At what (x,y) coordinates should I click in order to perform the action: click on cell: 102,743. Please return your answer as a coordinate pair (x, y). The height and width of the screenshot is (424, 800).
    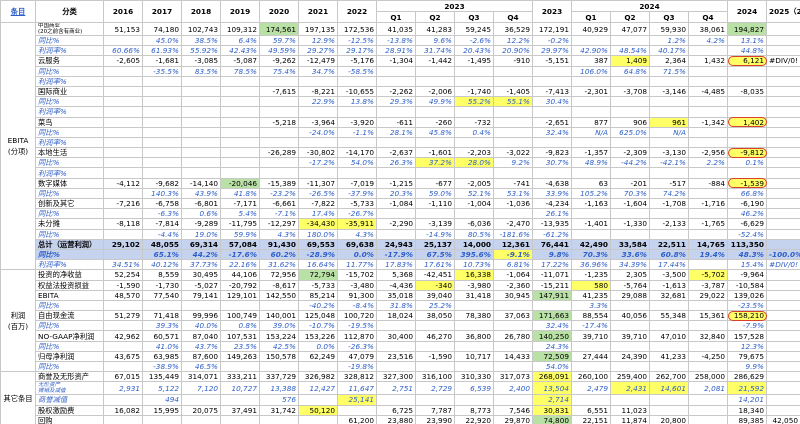
    Looking at the image, I should click on (201, 29).